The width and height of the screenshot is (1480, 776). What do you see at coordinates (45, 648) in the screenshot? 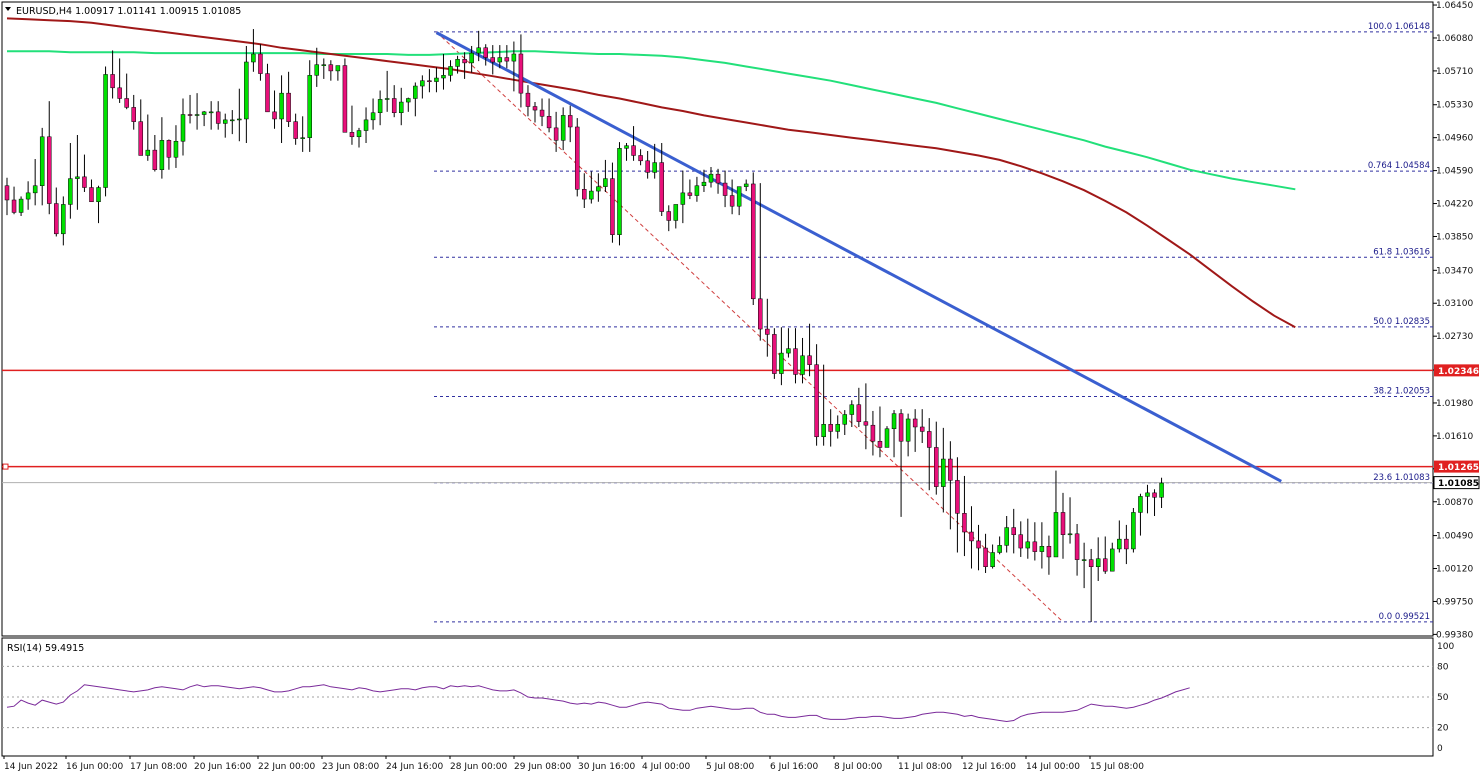
I see `rsi-label: RSI(14) 59.4915` at bounding box center [45, 648].